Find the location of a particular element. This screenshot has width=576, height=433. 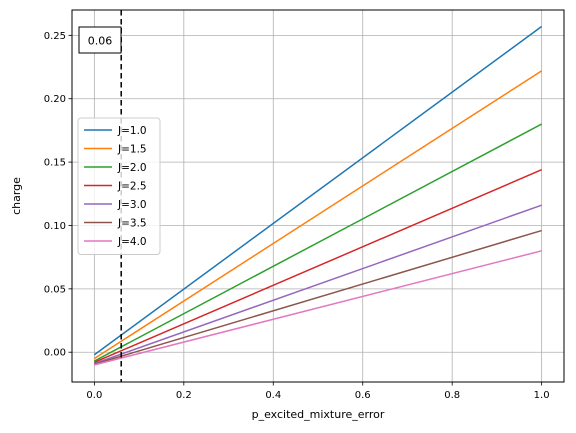

legend-box is located at coordinates (119, 186).